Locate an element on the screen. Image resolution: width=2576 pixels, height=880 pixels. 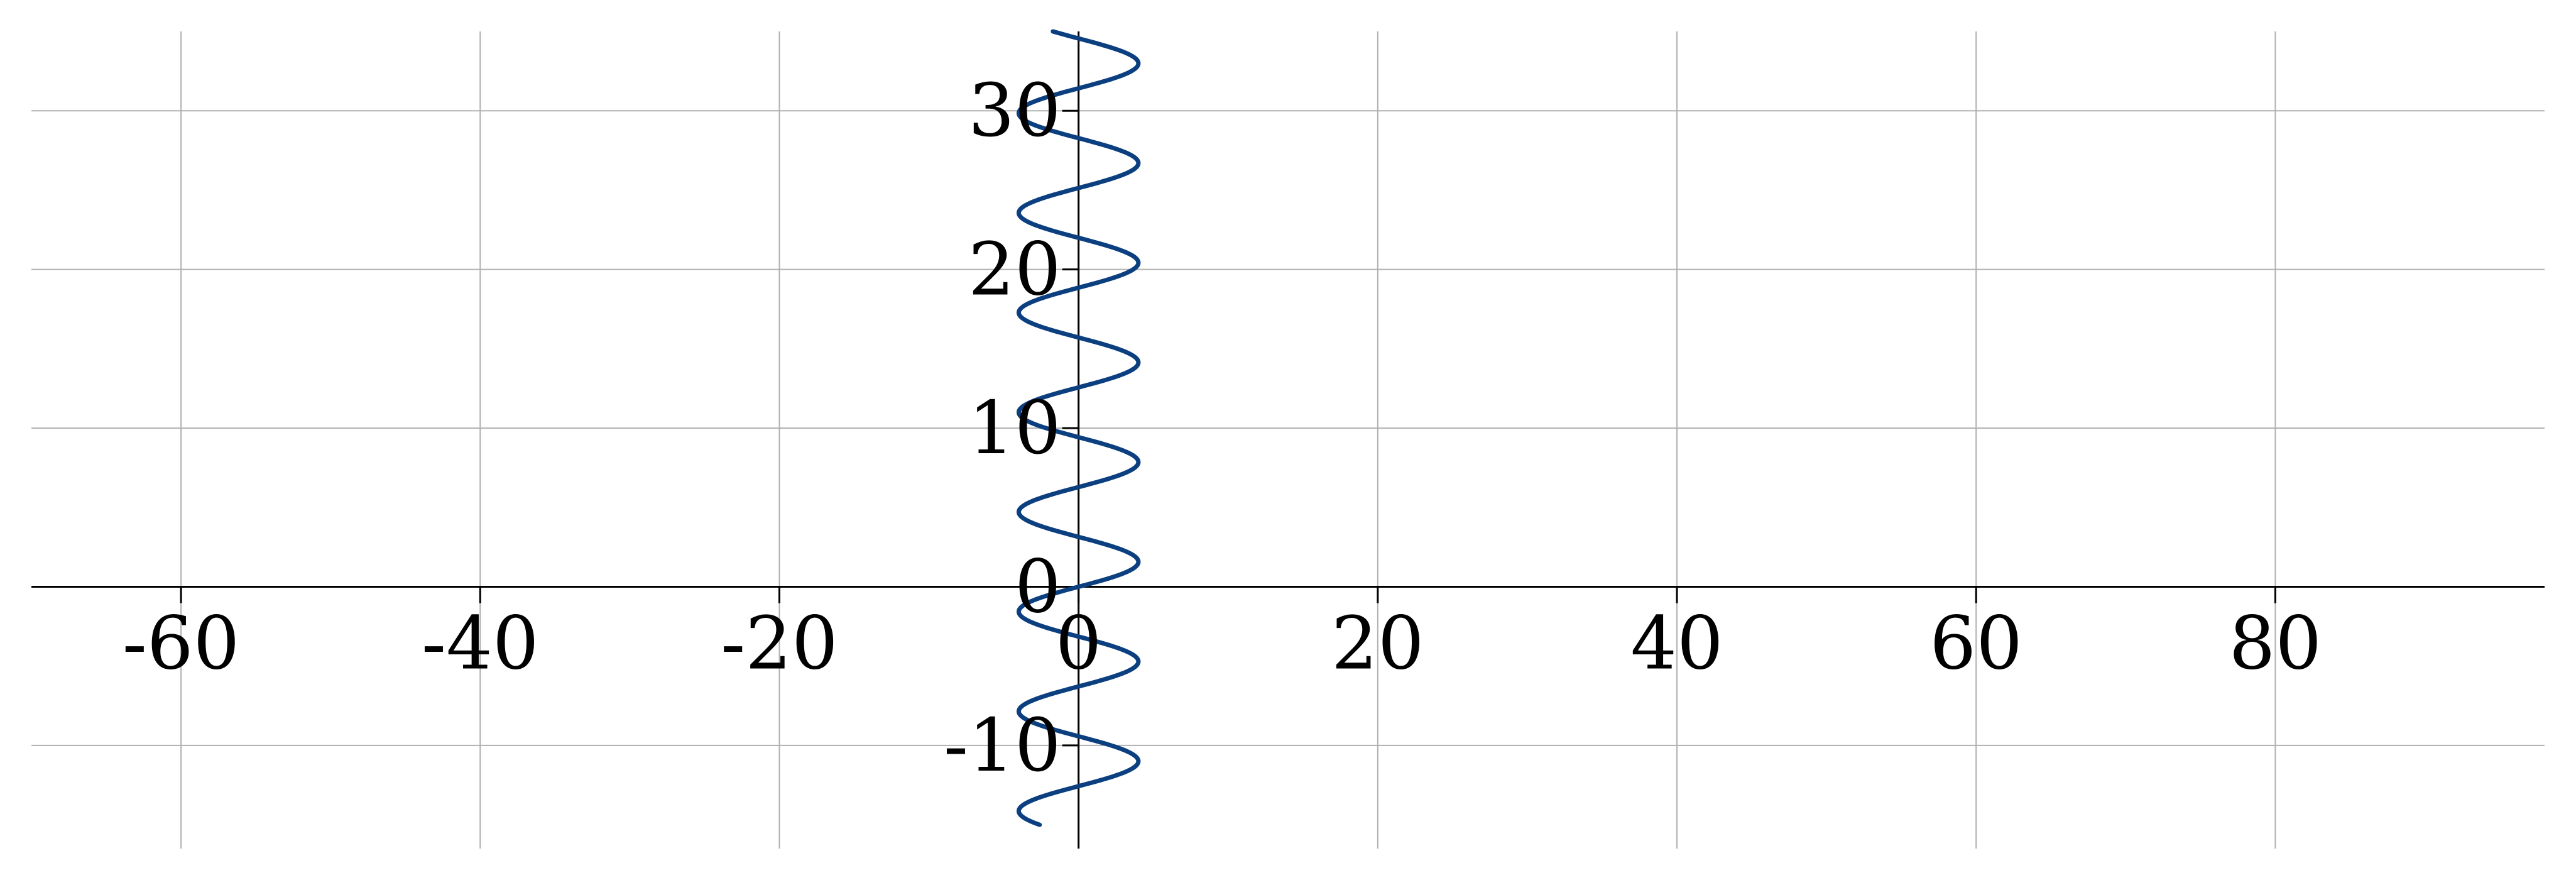
x-tick-label: 40 is located at coordinates (1676, 643).